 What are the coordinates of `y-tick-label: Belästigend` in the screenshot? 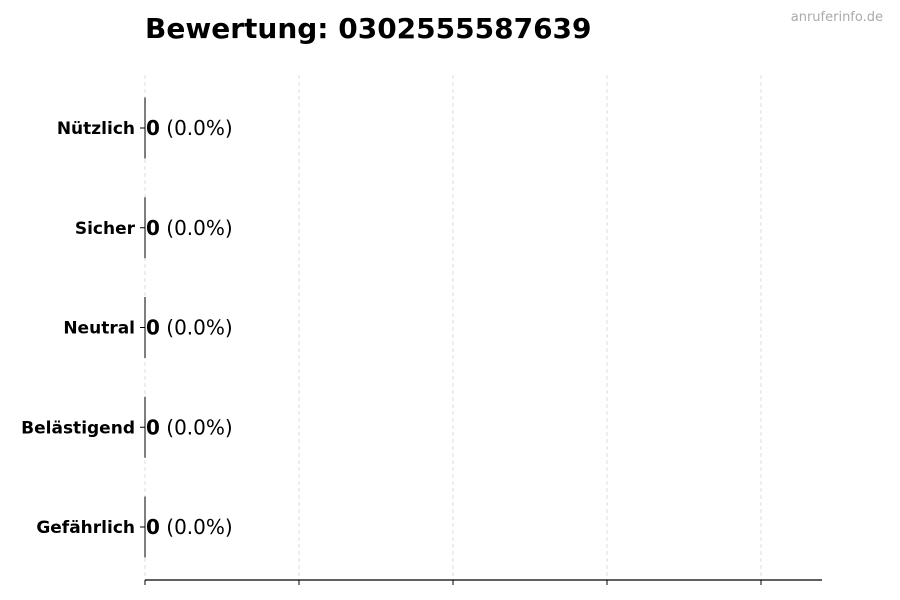 It's located at (78, 428).